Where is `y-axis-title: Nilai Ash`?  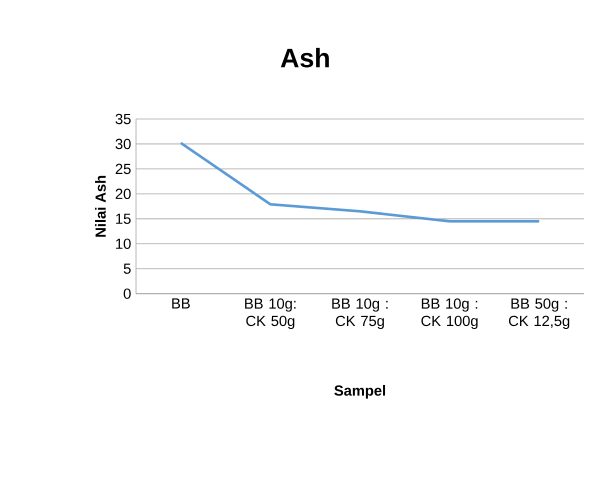 y-axis-title: Nilai Ash is located at coordinates (100, 206).